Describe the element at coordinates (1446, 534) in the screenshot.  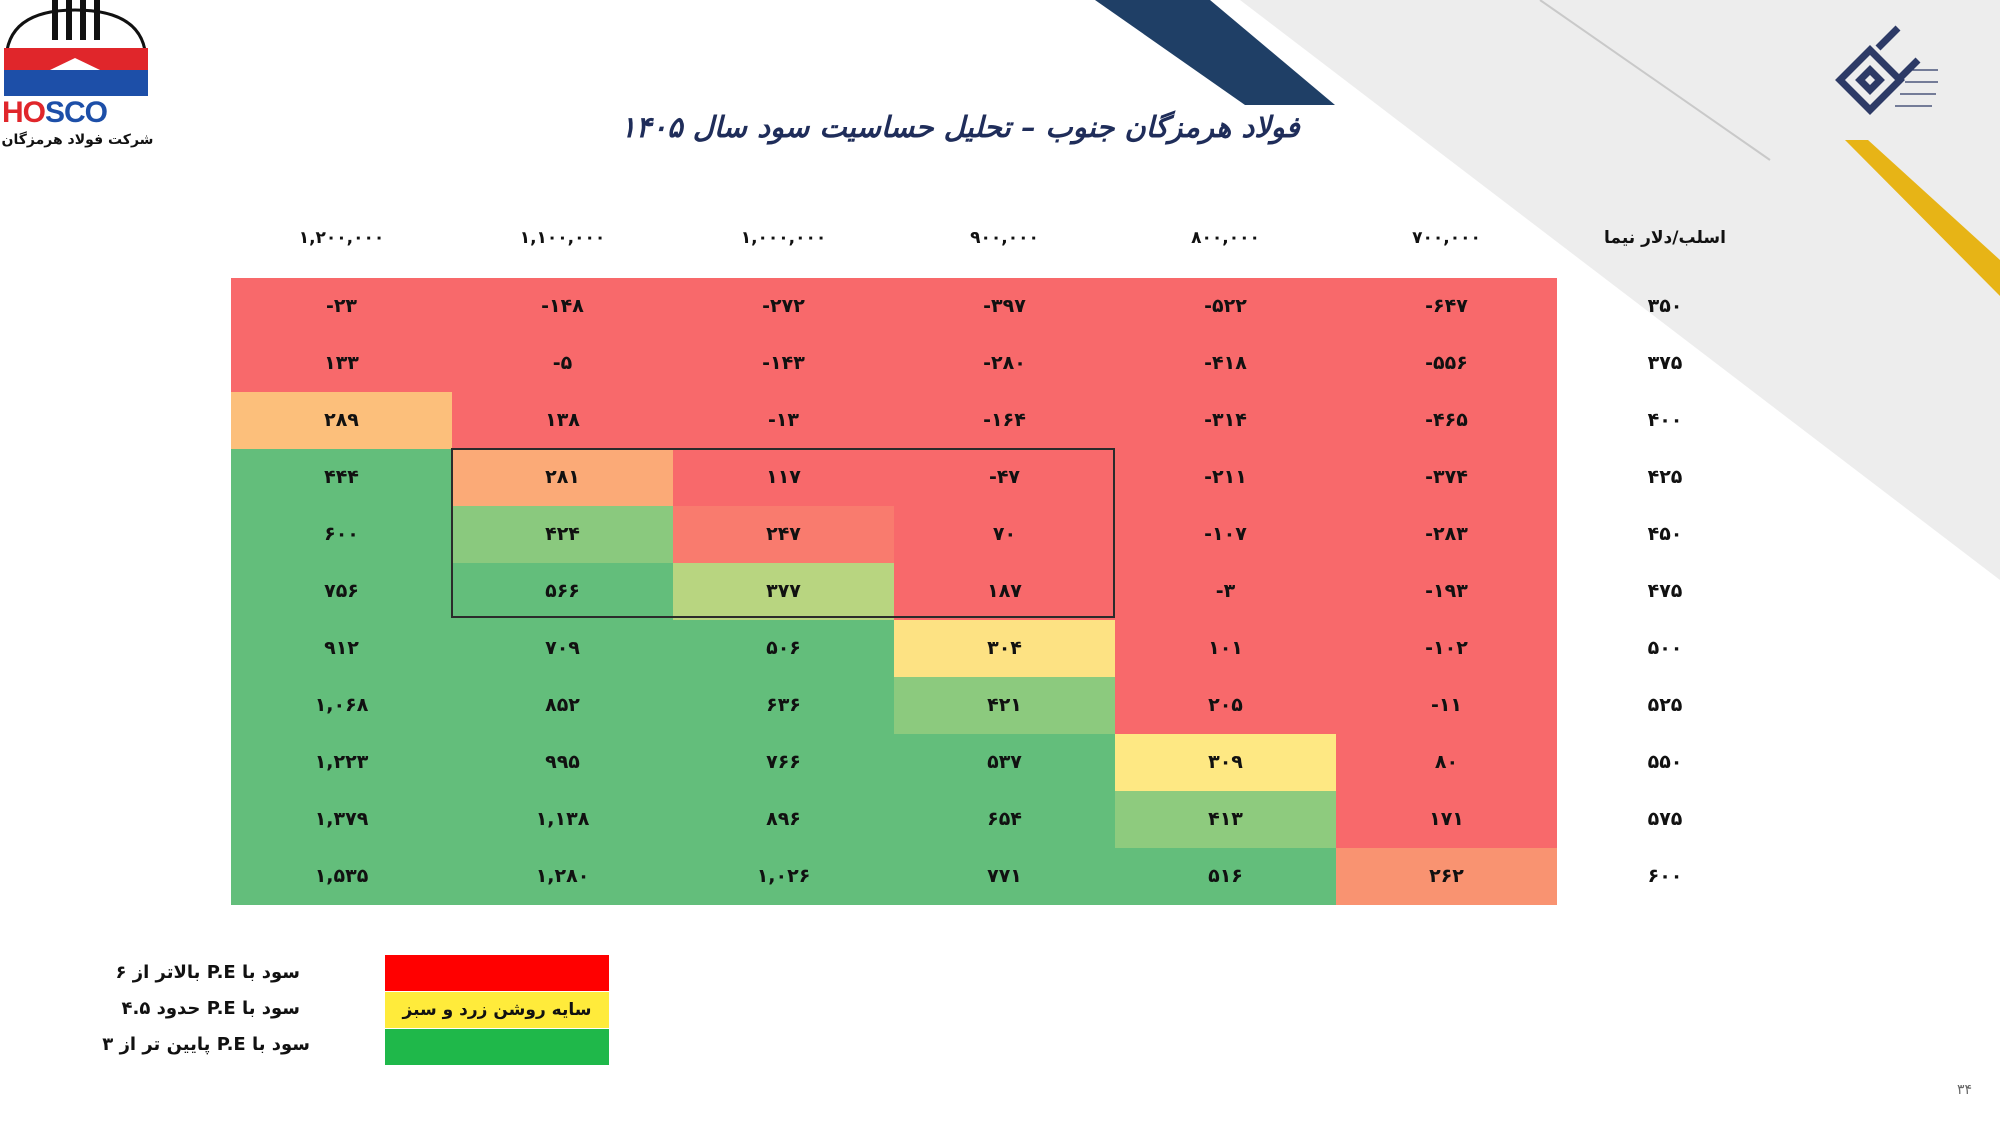
I see `table-cell: -۲۸۳` at that location.